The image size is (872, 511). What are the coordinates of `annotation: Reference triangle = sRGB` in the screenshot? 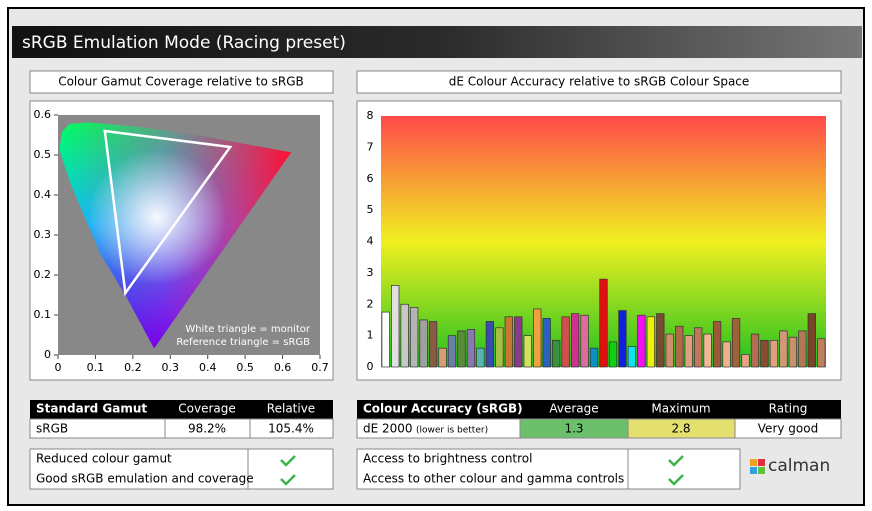 It's located at (243, 342).